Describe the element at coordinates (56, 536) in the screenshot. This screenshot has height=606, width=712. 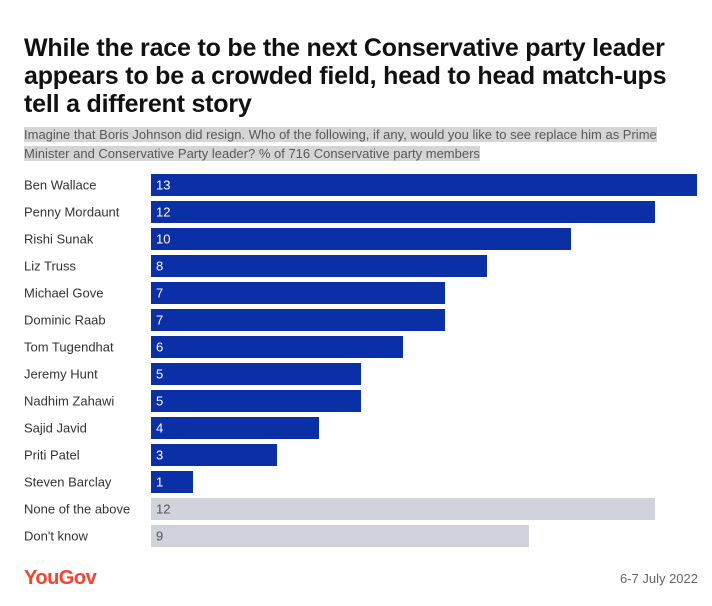
I see `category-label: Don't know` at that location.